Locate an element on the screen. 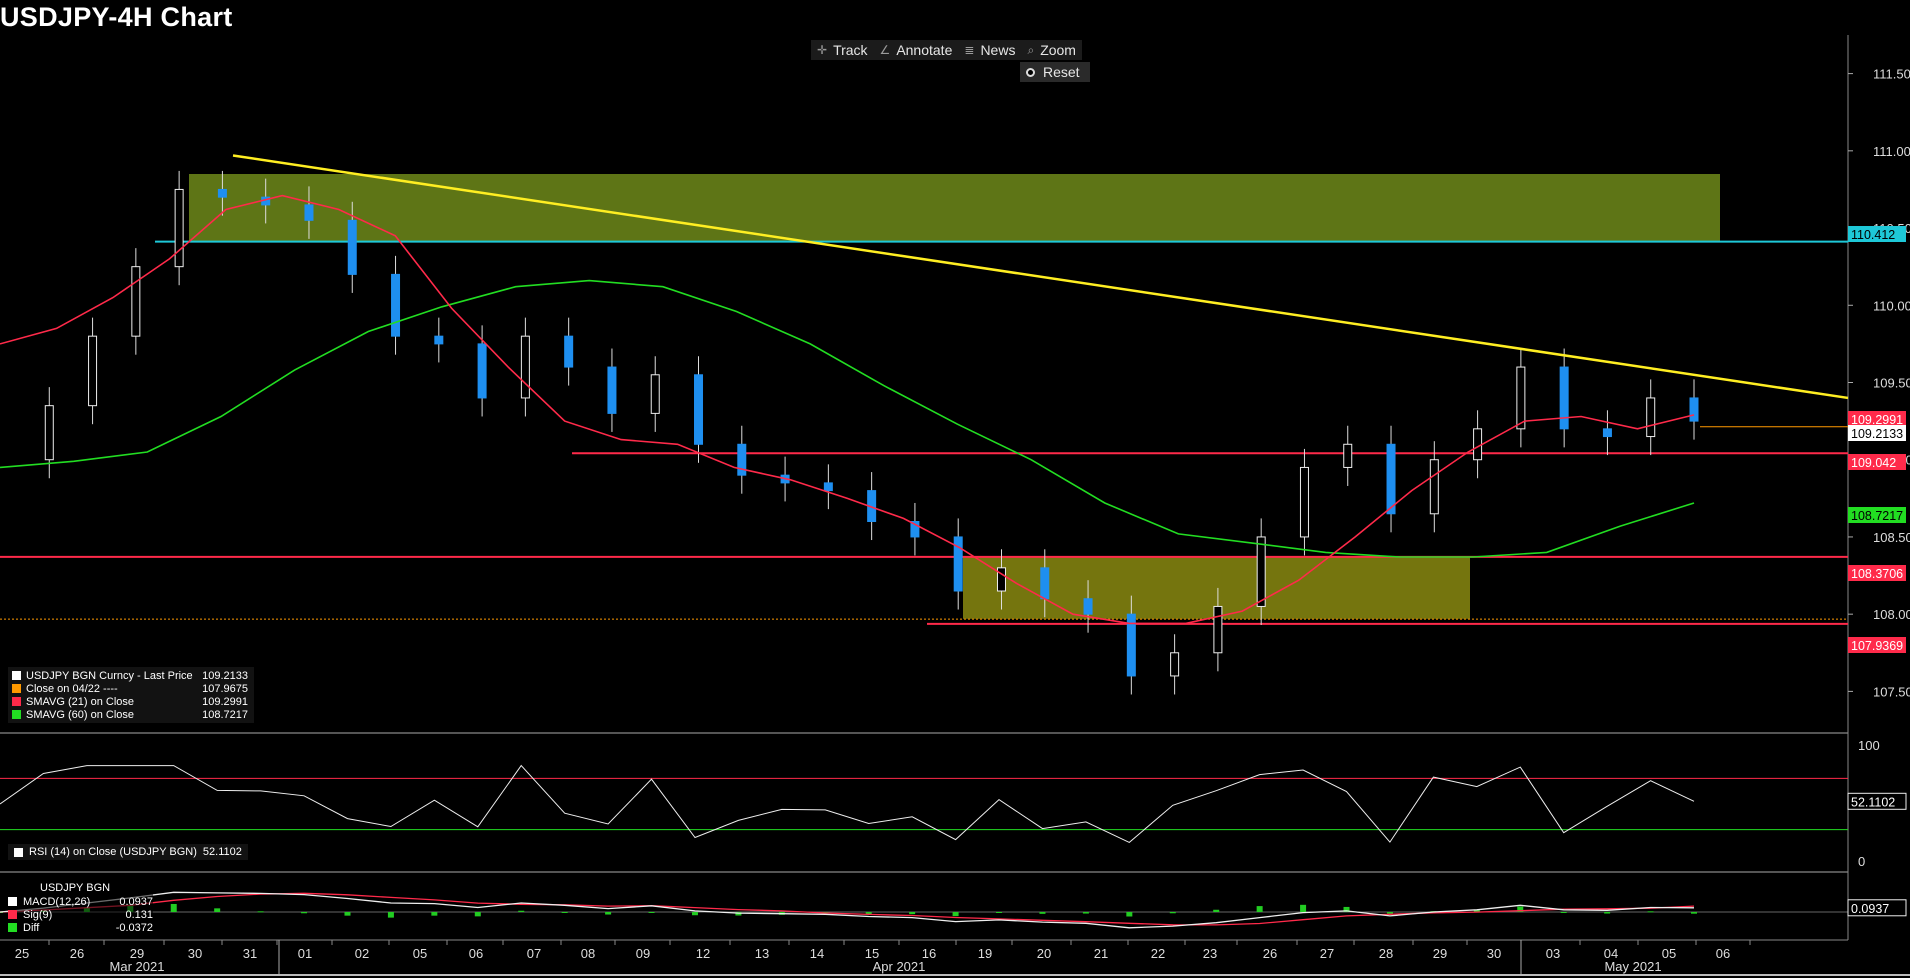 The image size is (1910, 978). macd-legend-label: Sig(9) is located at coordinates (38, 914).